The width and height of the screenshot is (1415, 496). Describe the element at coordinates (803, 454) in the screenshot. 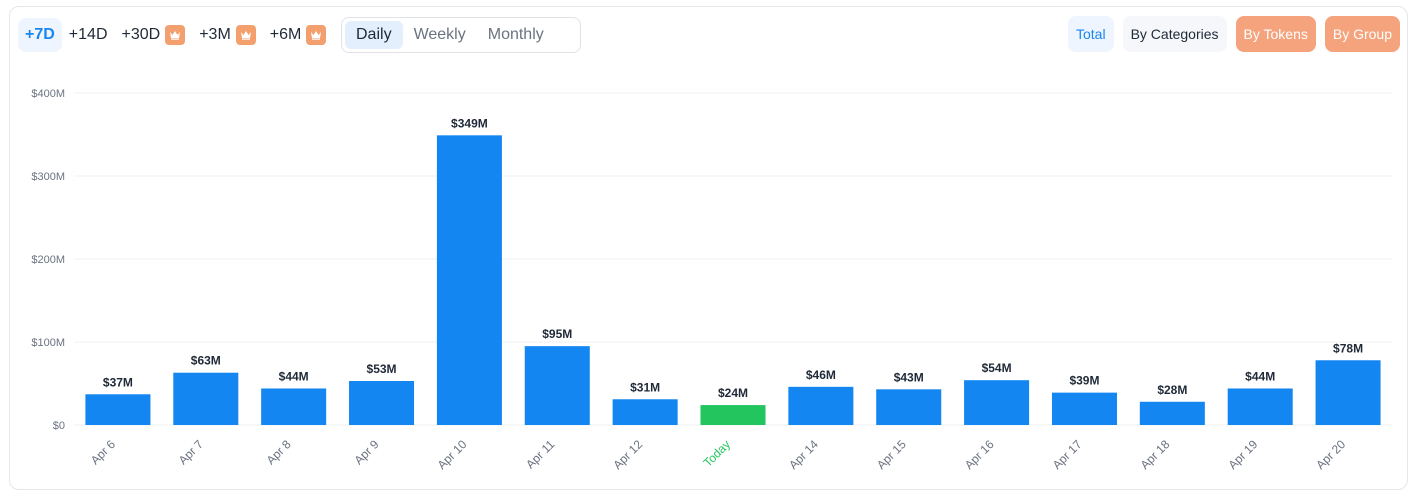

I see `x-tick-label: Apr 14` at that location.